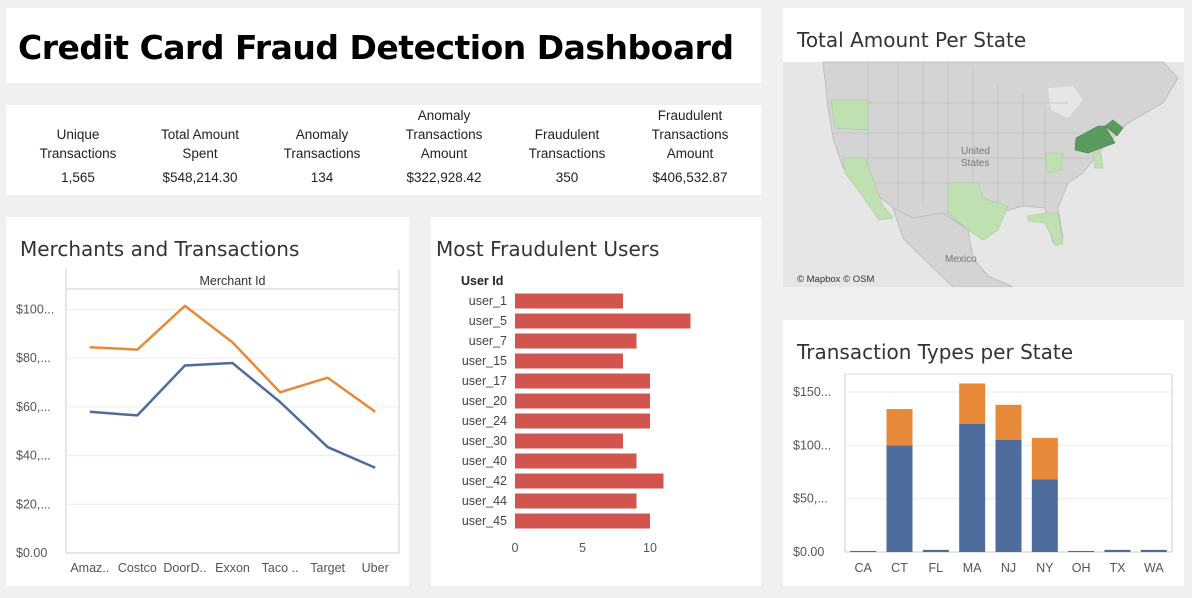 The width and height of the screenshot is (1192, 598). Describe the element at coordinates (972, 568) in the screenshot. I see `x-tick-label: MA` at that location.